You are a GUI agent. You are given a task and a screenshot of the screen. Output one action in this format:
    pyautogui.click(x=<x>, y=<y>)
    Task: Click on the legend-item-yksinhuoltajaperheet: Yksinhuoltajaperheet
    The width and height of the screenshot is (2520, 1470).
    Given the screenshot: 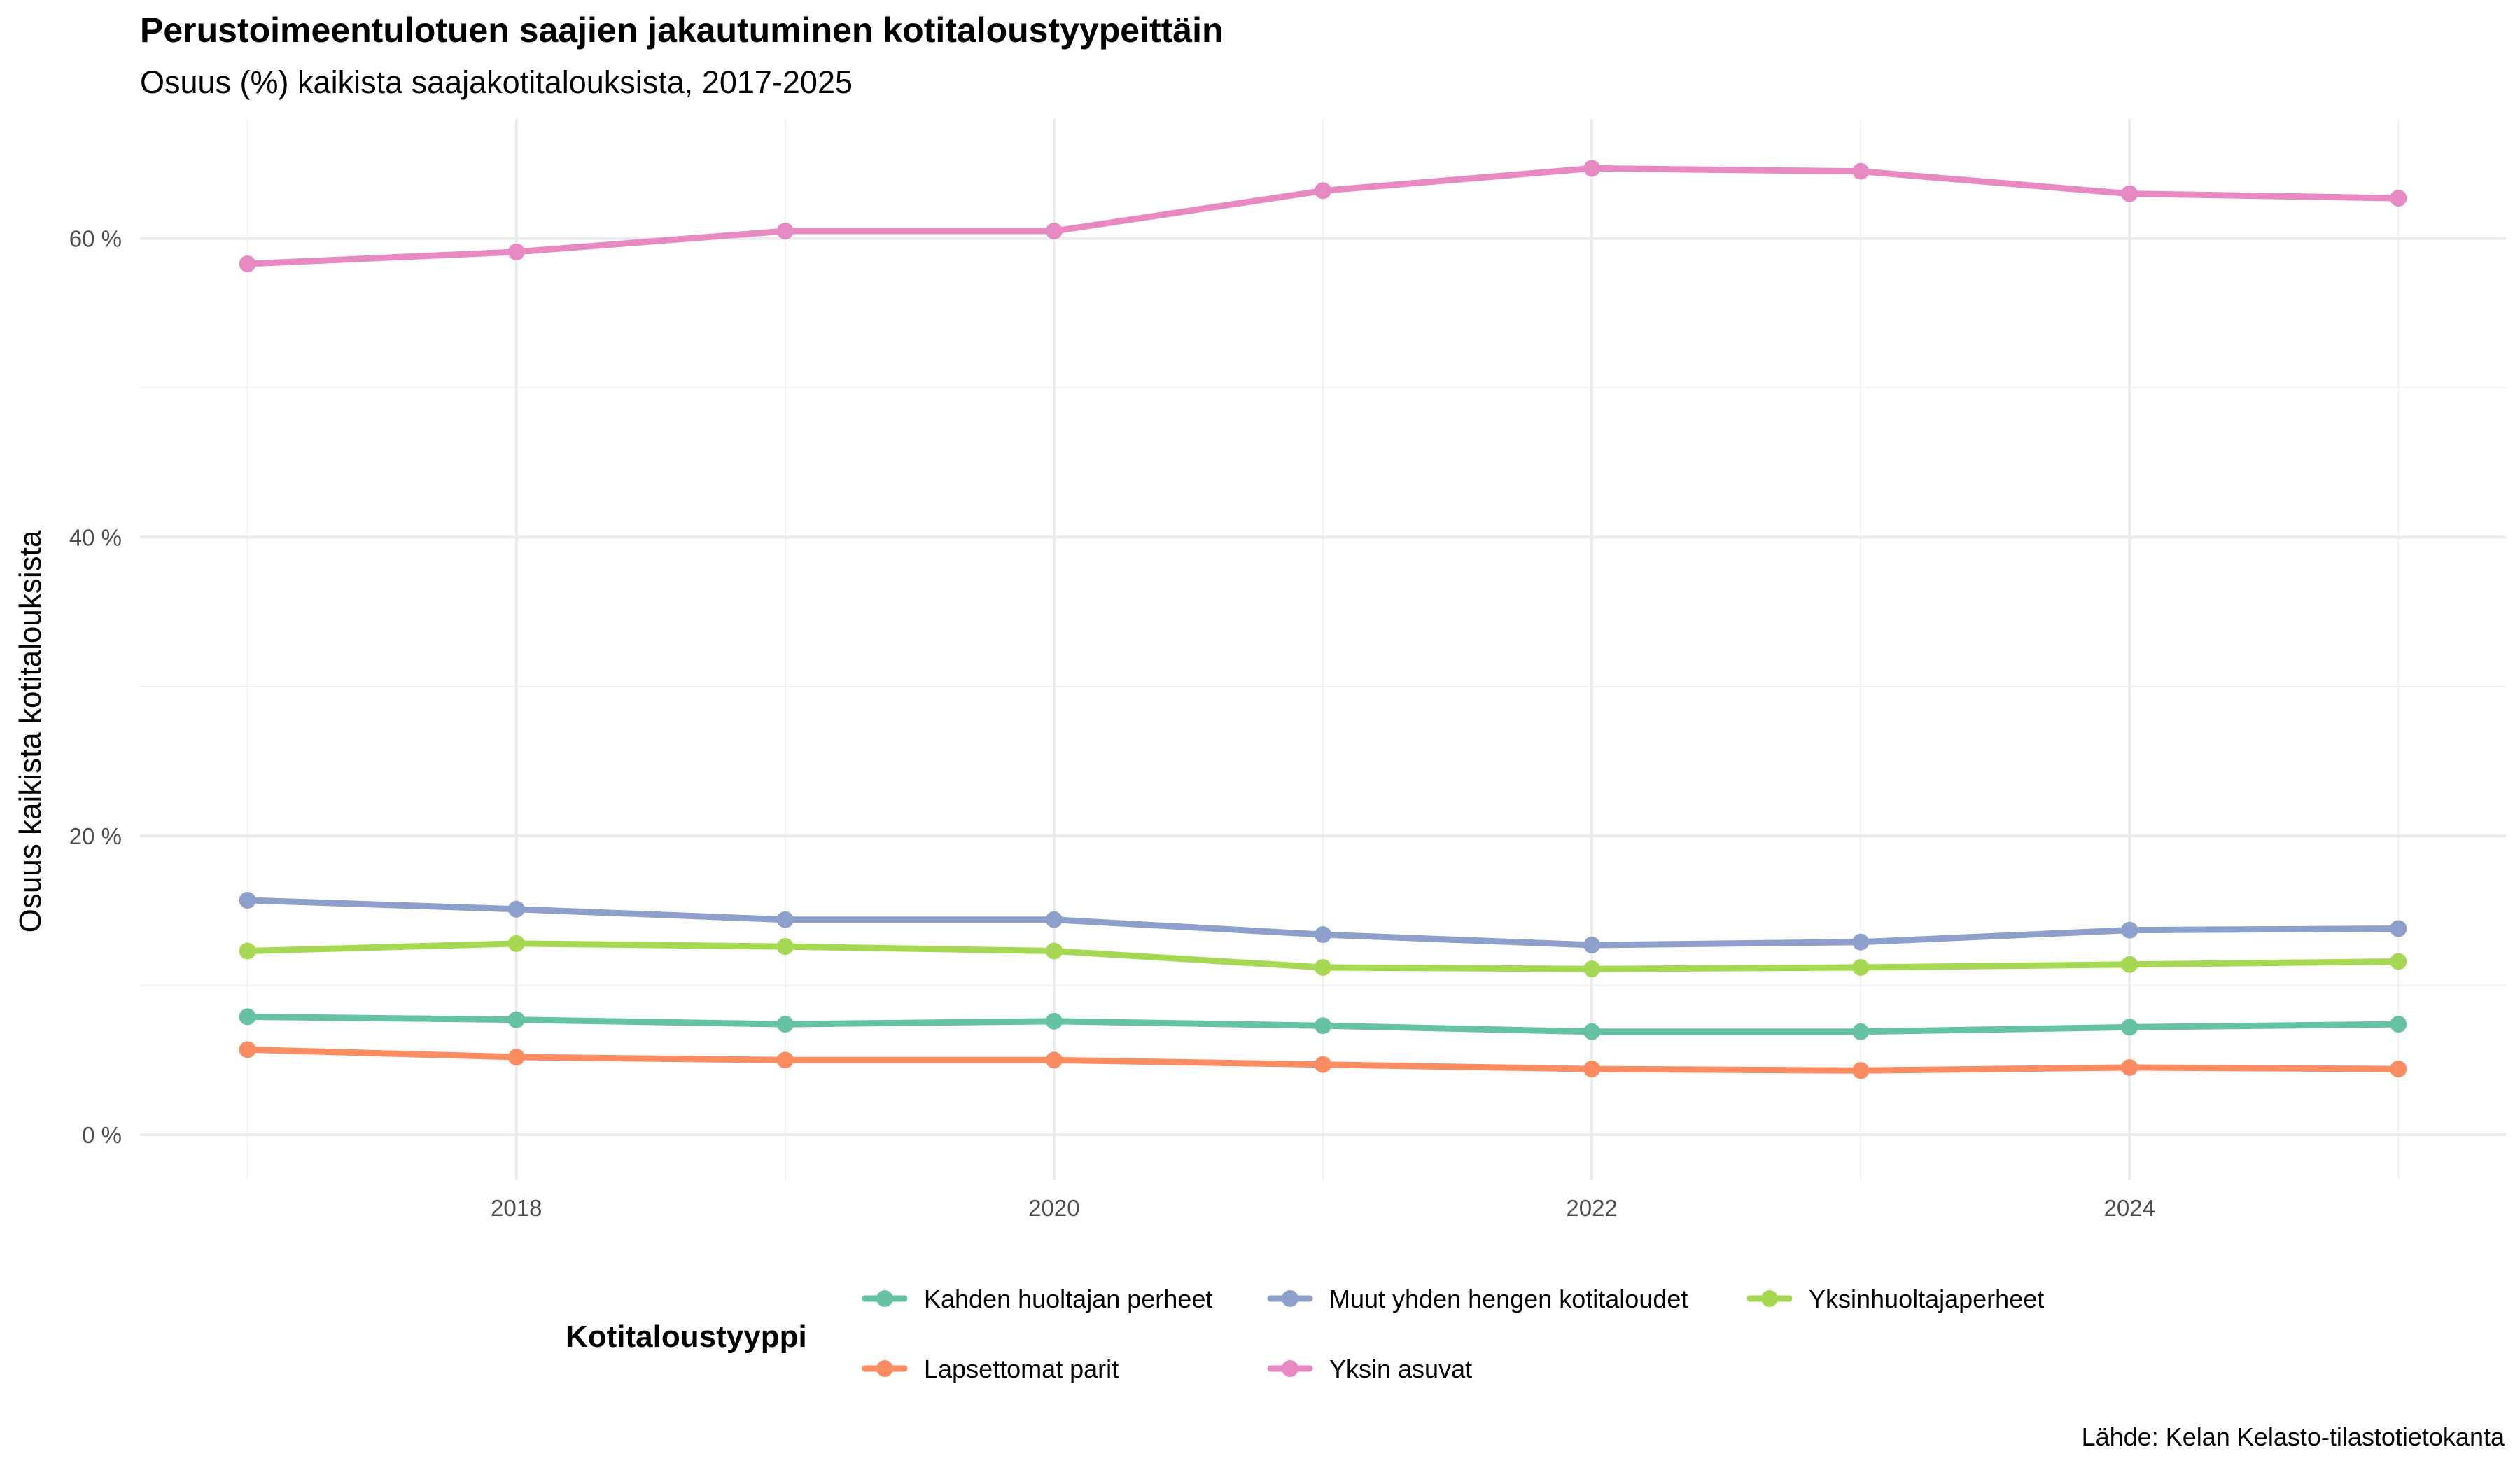 What is the action you would take?
    pyautogui.click(x=1895, y=1298)
    